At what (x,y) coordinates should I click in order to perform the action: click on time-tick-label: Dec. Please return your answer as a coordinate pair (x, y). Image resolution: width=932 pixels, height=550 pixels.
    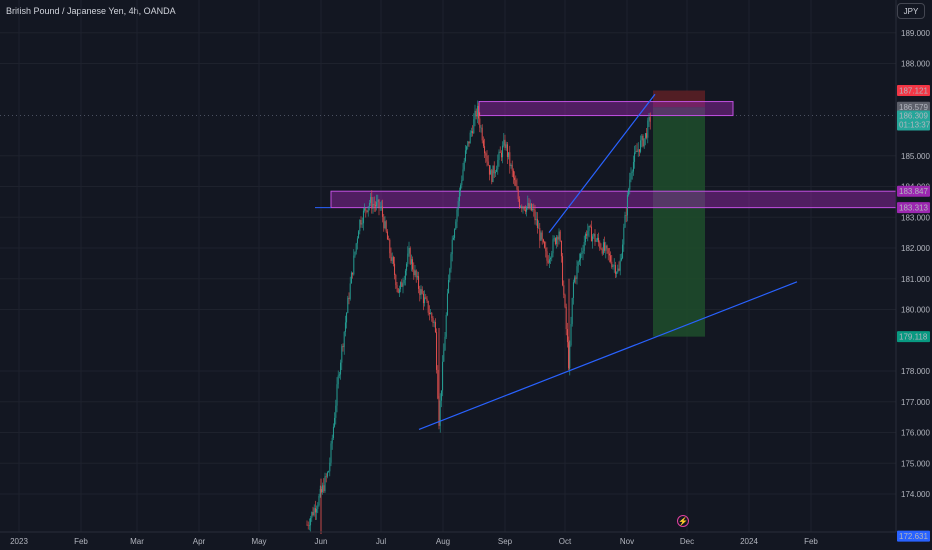
    Looking at the image, I should click on (687, 541).